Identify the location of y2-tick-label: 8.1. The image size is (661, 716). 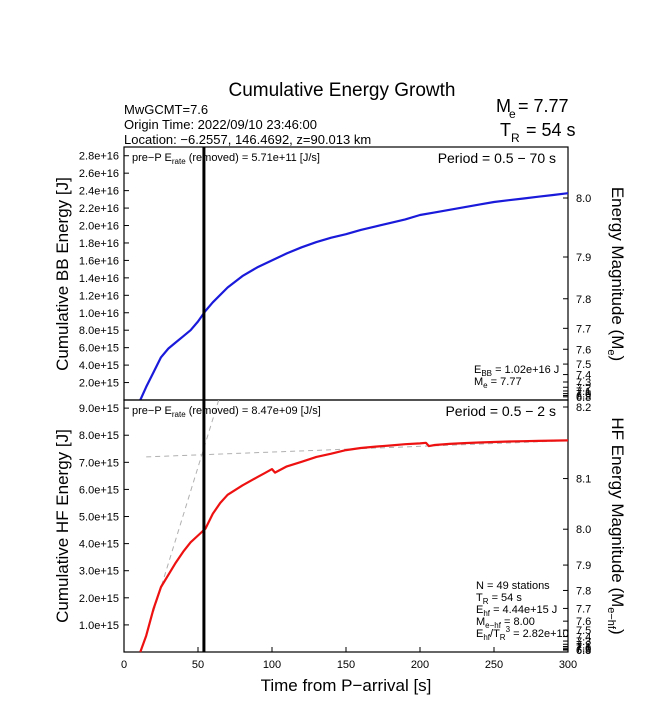
(583, 480).